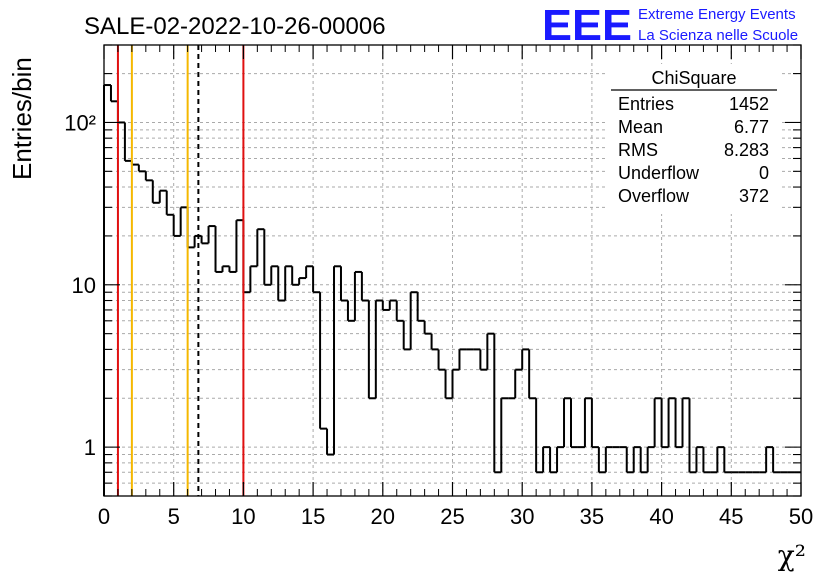 The width and height of the screenshot is (836, 572). What do you see at coordinates (746, 150) in the screenshot?
I see `stats-row-value: 8.283` at bounding box center [746, 150].